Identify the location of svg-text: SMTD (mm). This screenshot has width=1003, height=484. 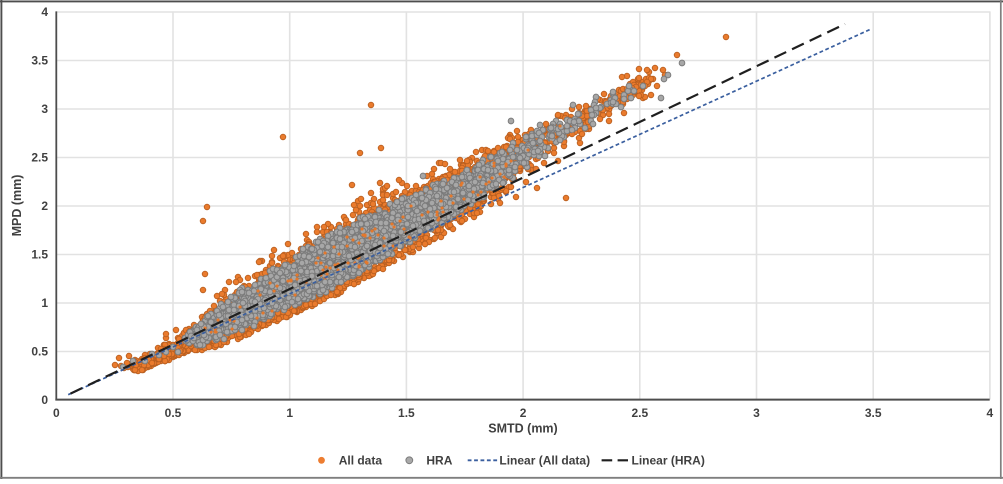
(522, 429).